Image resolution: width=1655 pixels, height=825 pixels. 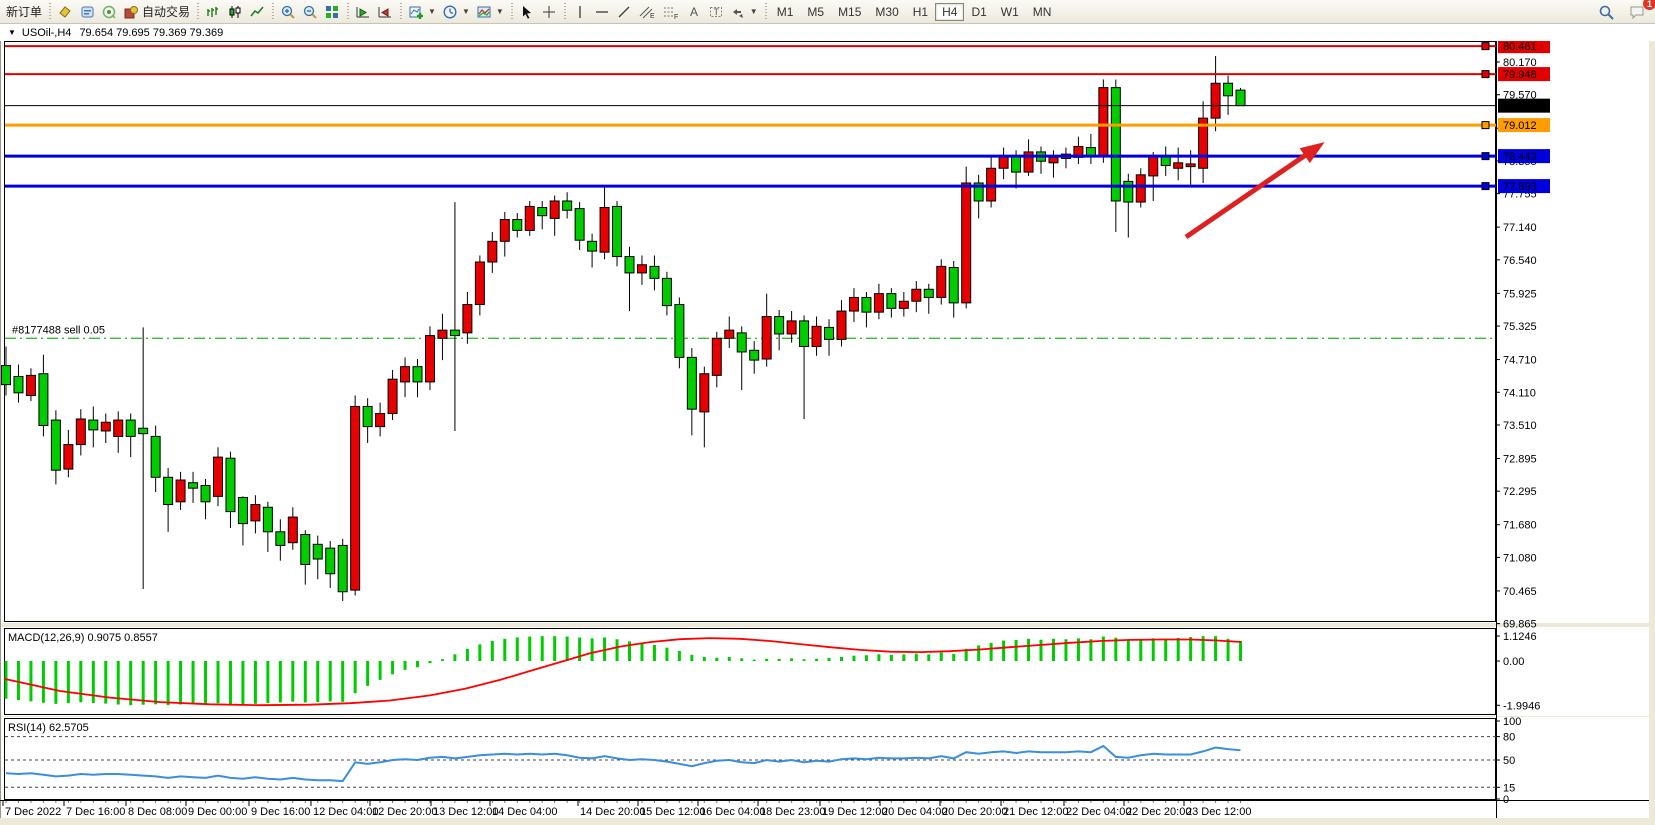 What do you see at coordinates (647, 12) in the screenshot?
I see `equidistant-channel-tool-button: E` at bounding box center [647, 12].